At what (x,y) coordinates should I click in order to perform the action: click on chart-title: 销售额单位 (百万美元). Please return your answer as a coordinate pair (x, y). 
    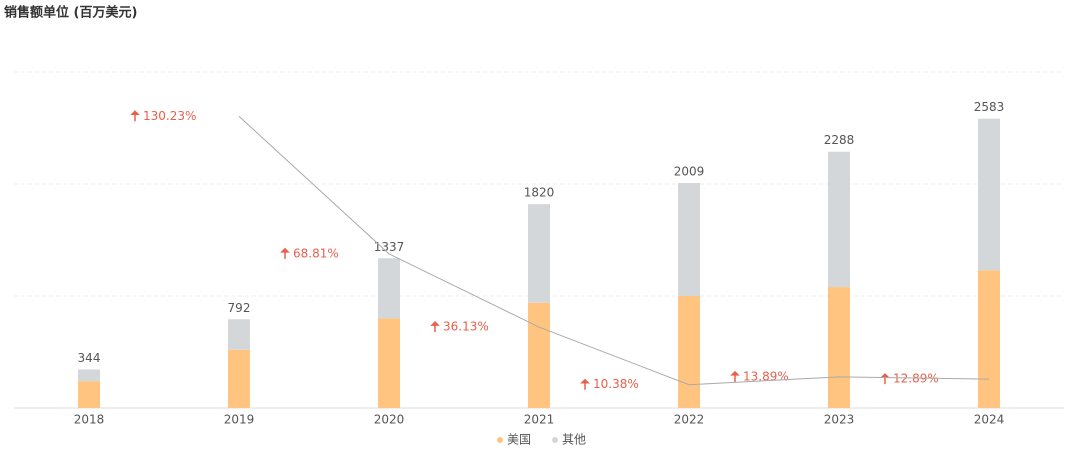
    Looking at the image, I should click on (70, 13).